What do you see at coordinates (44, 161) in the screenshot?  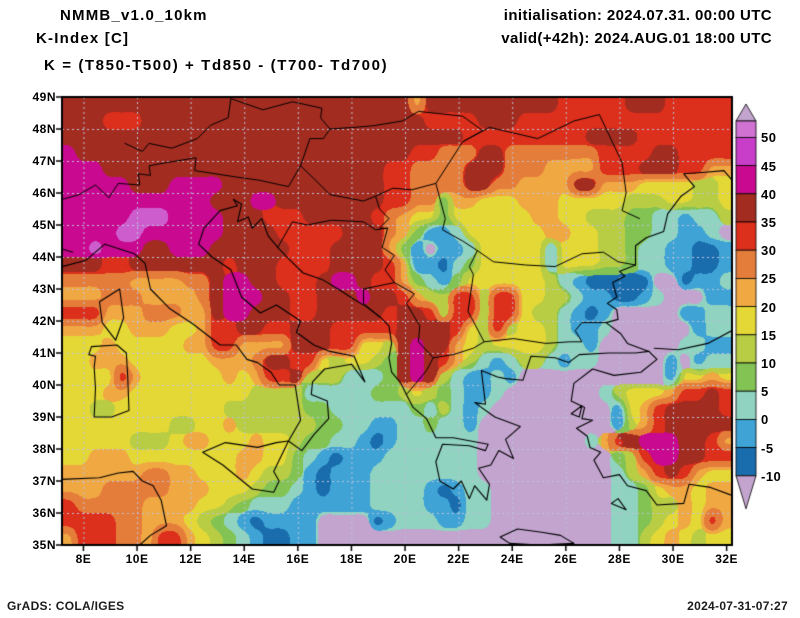 I see `y-axis-label: 47N` at bounding box center [44, 161].